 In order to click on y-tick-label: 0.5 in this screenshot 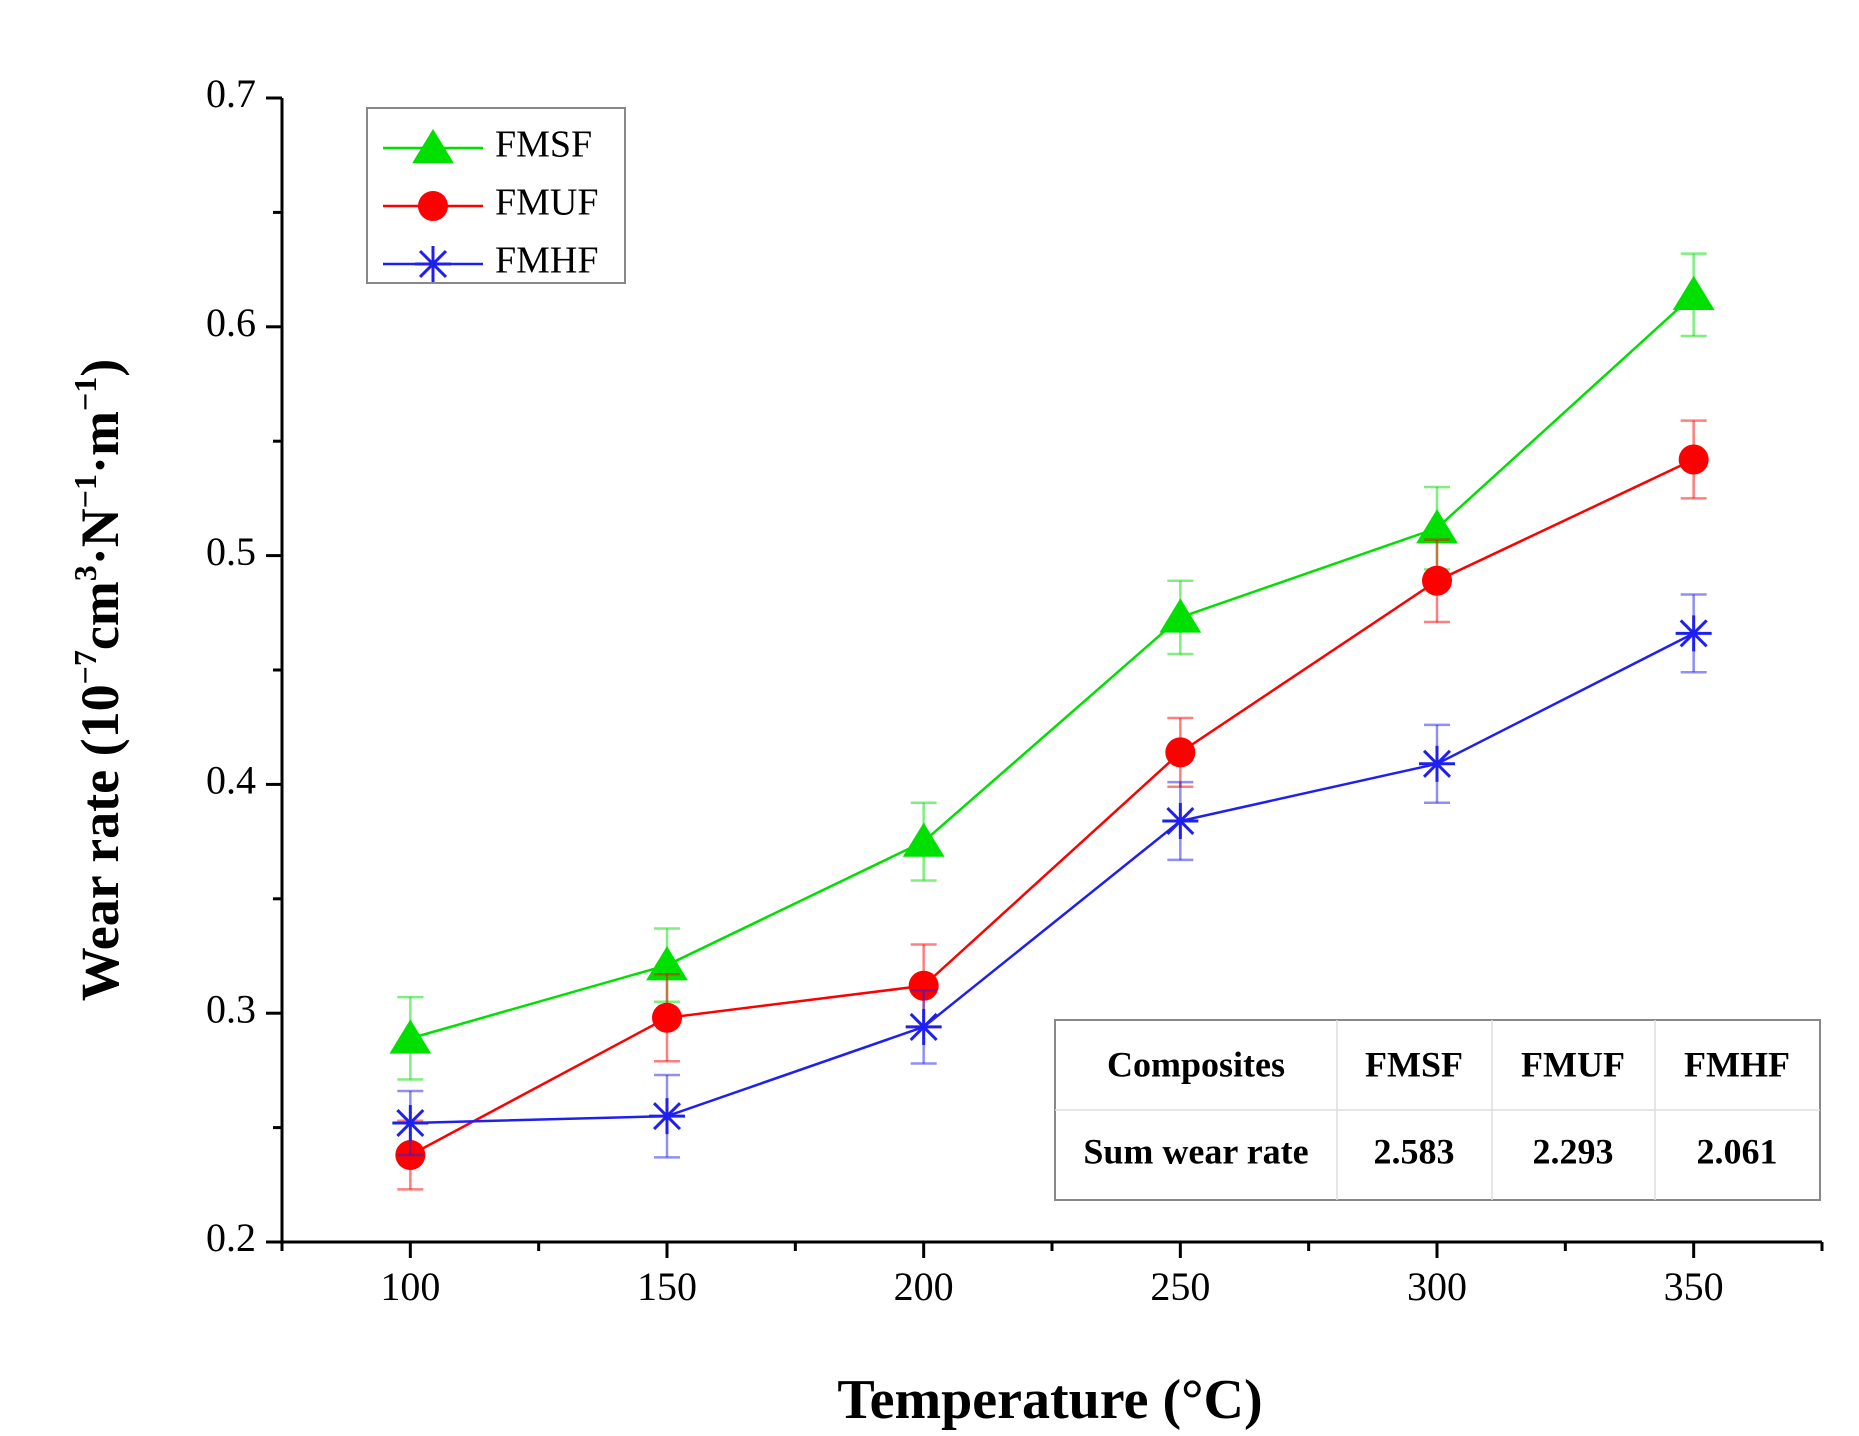, I will do `click(231, 551)`.